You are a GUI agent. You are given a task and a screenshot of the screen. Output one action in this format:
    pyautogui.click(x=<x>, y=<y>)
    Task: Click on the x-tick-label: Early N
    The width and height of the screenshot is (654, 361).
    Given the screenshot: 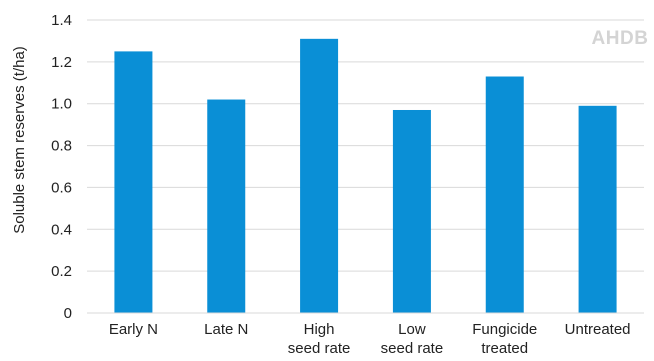 What is the action you would take?
    pyautogui.click(x=133, y=329)
    